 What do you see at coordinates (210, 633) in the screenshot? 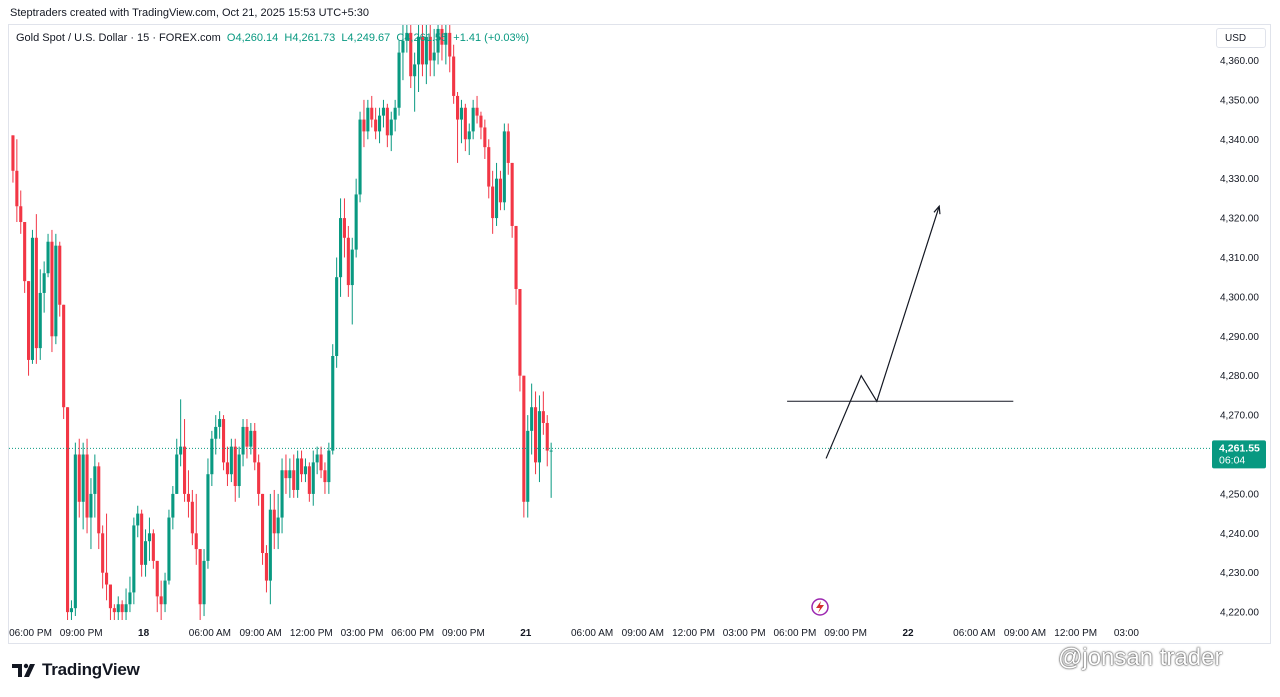
I see `x-tick-label: 06:00 AM` at bounding box center [210, 633].